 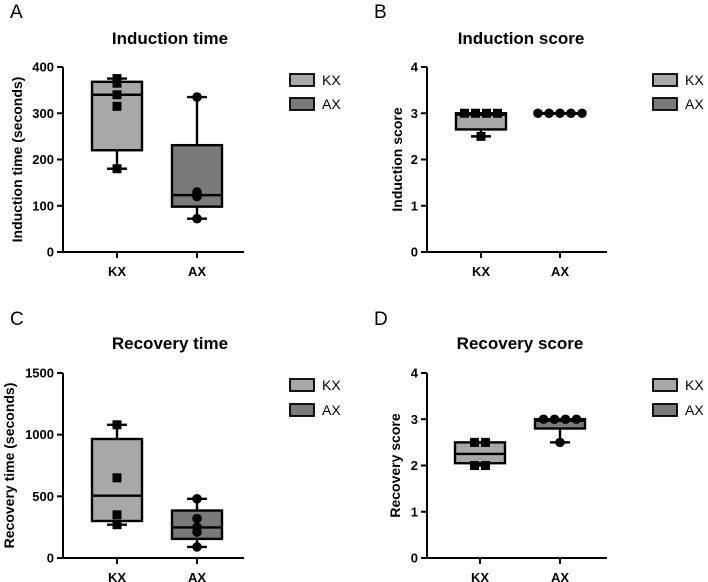 I want to click on y-tick-label: 500, so click(x=43, y=496).